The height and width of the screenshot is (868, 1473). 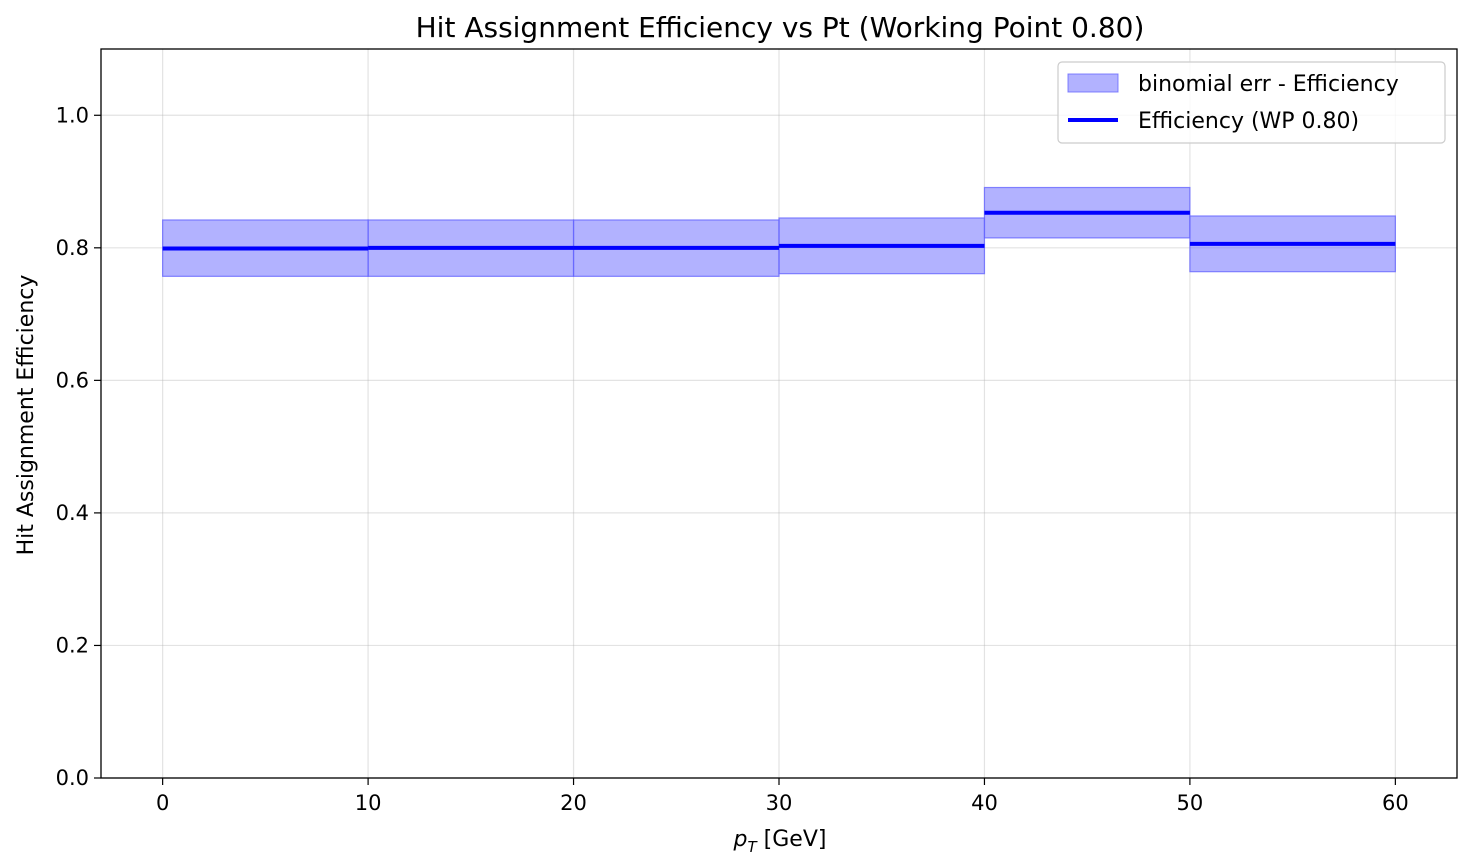 What do you see at coordinates (26, 415) in the screenshot?
I see `y-axis-label: Hit Assignment Efficiency` at bounding box center [26, 415].